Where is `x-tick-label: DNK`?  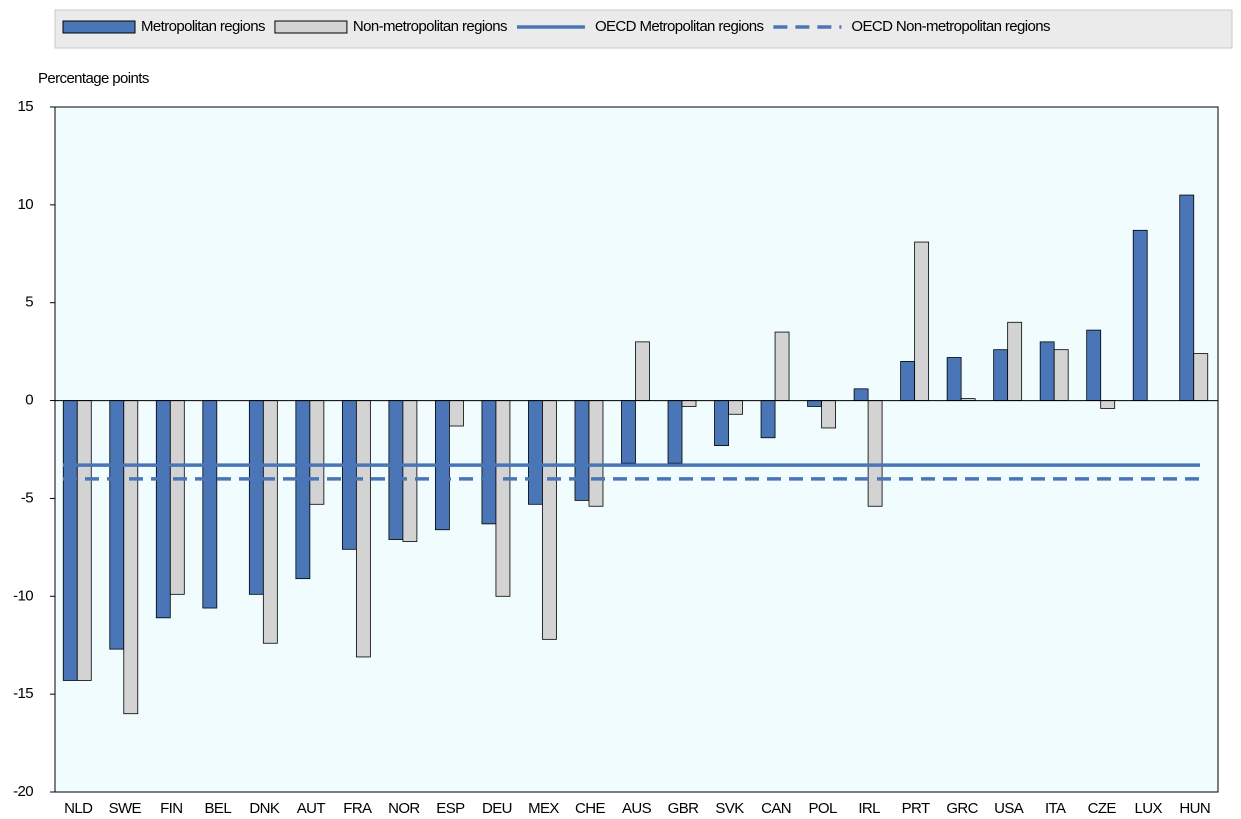 x-tick-label: DNK is located at coordinates (264, 808).